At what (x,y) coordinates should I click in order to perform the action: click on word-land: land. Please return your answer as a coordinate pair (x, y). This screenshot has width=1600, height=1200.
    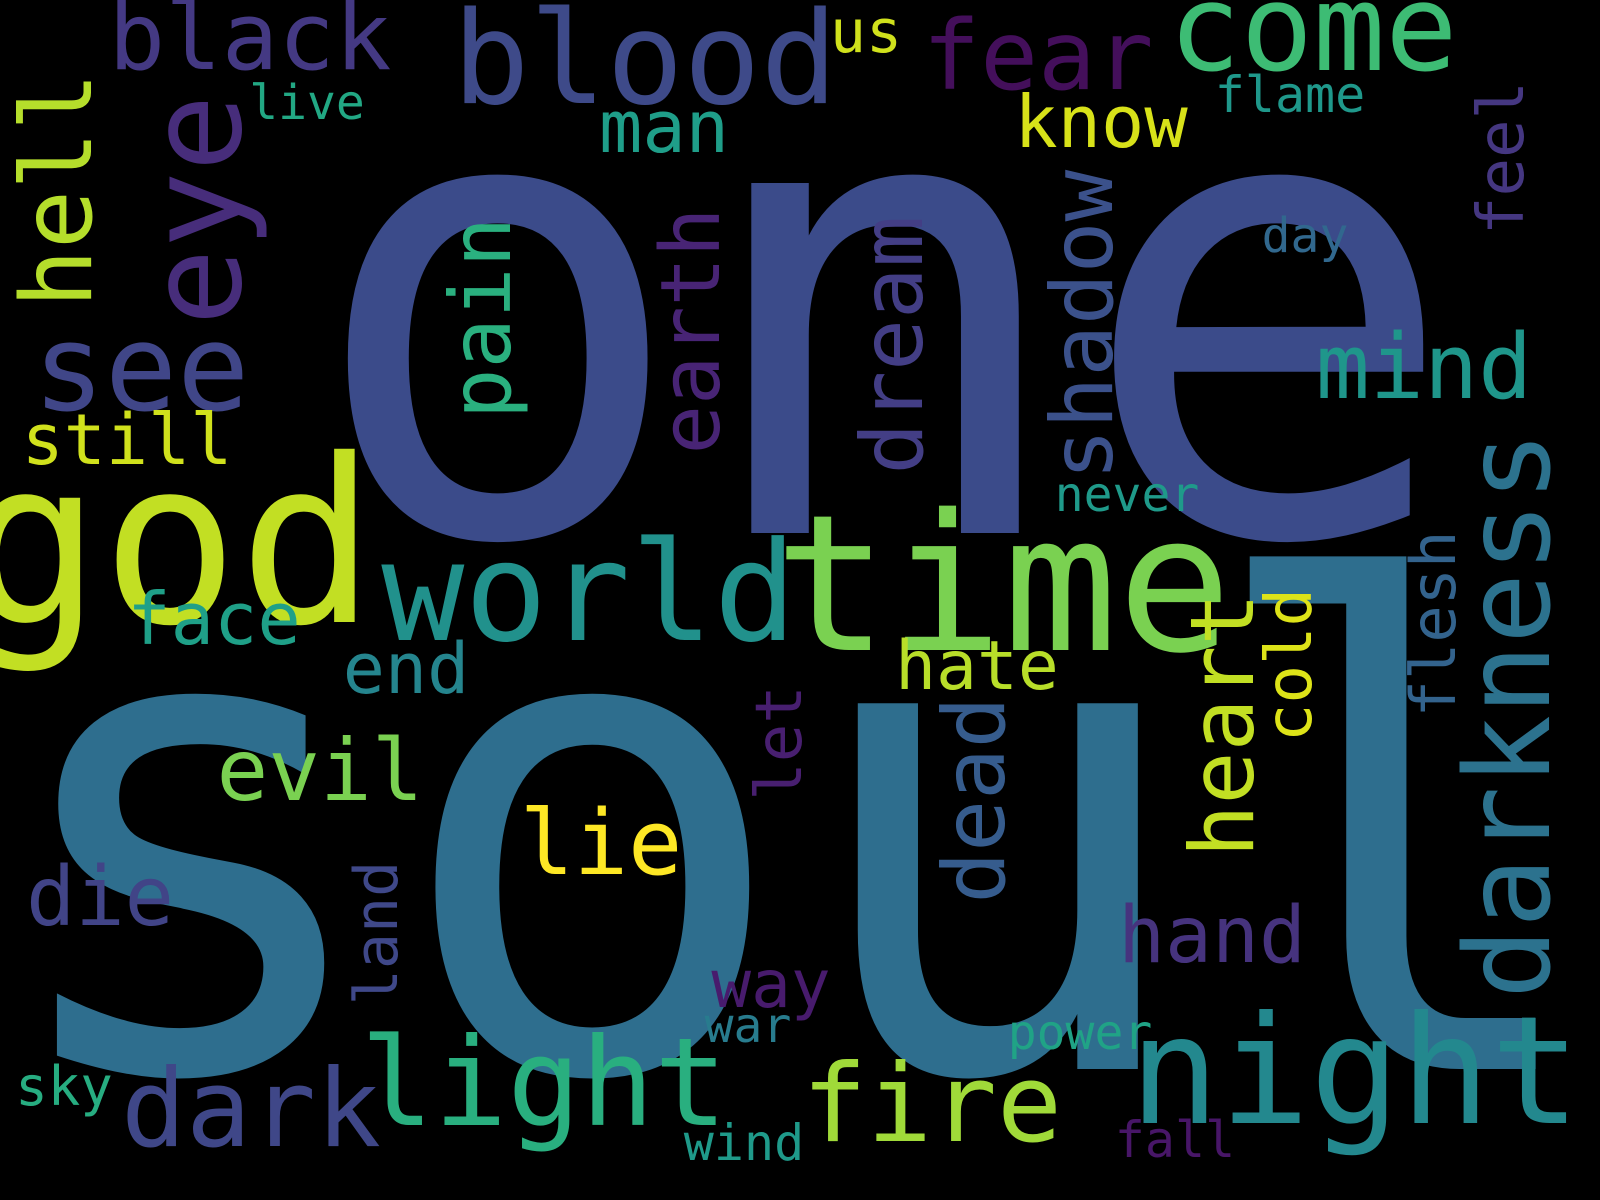
    Looking at the image, I should click on (377, 933).